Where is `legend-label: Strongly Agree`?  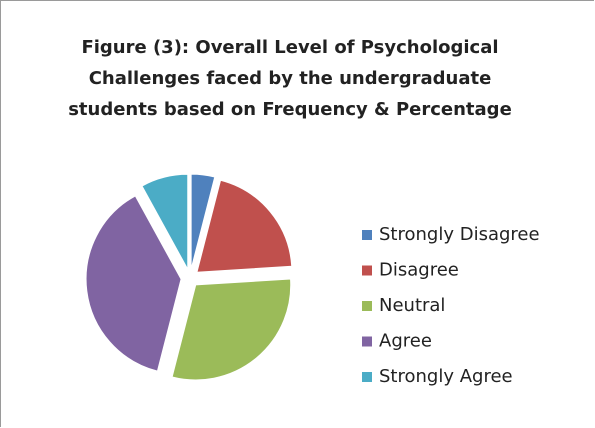 legend-label: Strongly Agree is located at coordinates (446, 376).